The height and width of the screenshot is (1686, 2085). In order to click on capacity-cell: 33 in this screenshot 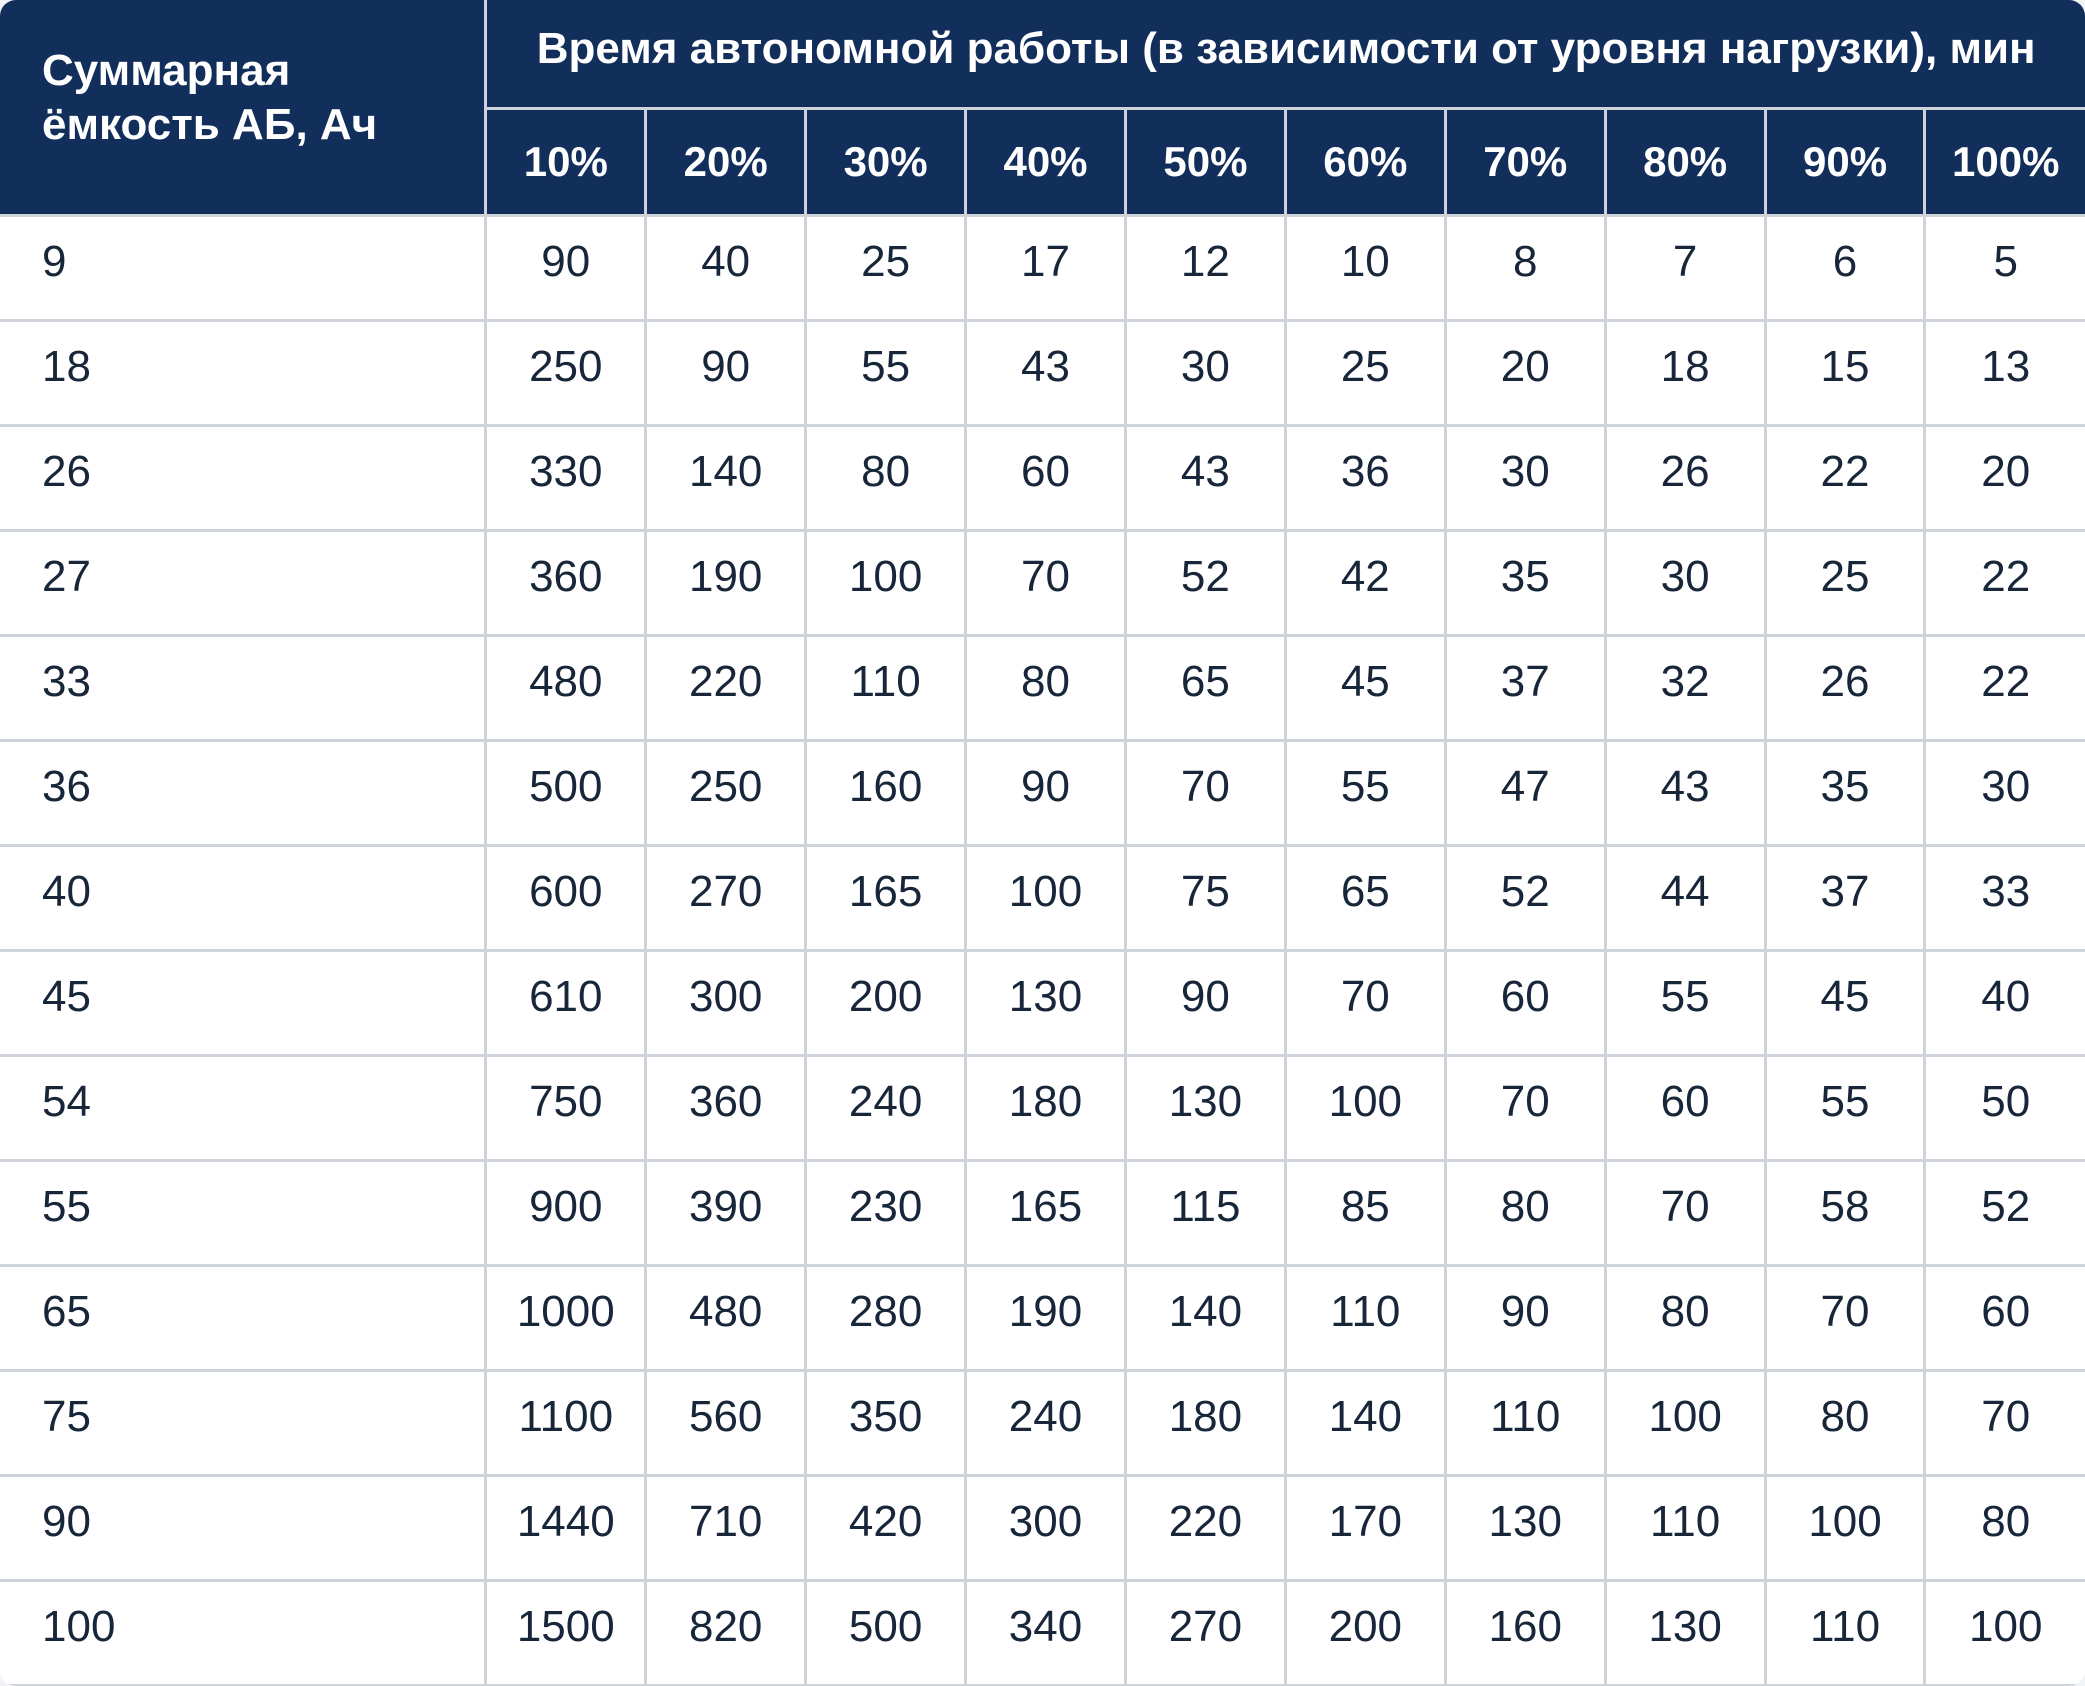, I will do `click(244, 688)`.